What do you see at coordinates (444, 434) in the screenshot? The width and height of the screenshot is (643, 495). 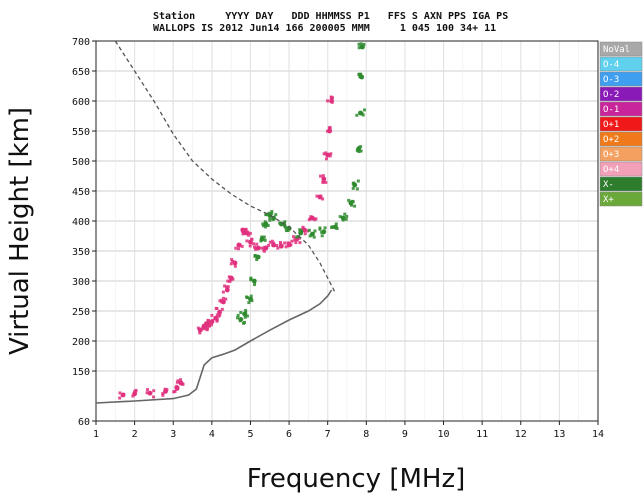 I see `x-tick-label: 10` at bounding box center [444, 434].